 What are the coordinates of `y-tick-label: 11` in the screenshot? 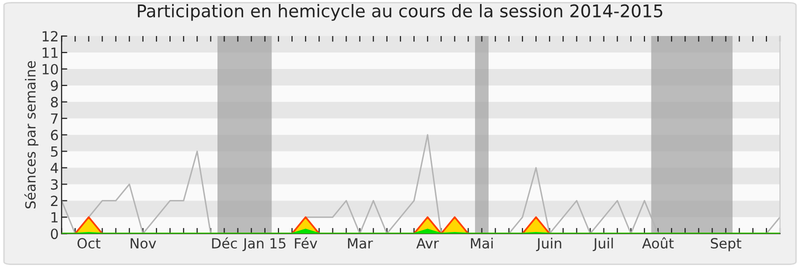 It's located at (50, 53).